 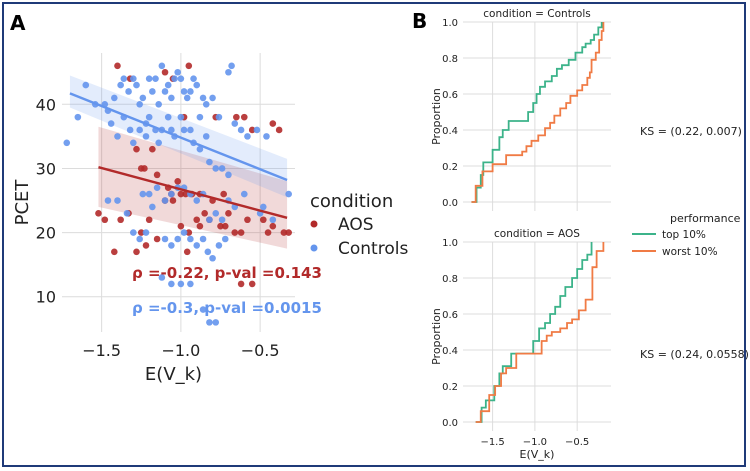 What do you see at coordinates (450, 423) in the screenshot?
I see `panel-b-aos-y-tick-label: 0.0` at bounding box center [450, 423].